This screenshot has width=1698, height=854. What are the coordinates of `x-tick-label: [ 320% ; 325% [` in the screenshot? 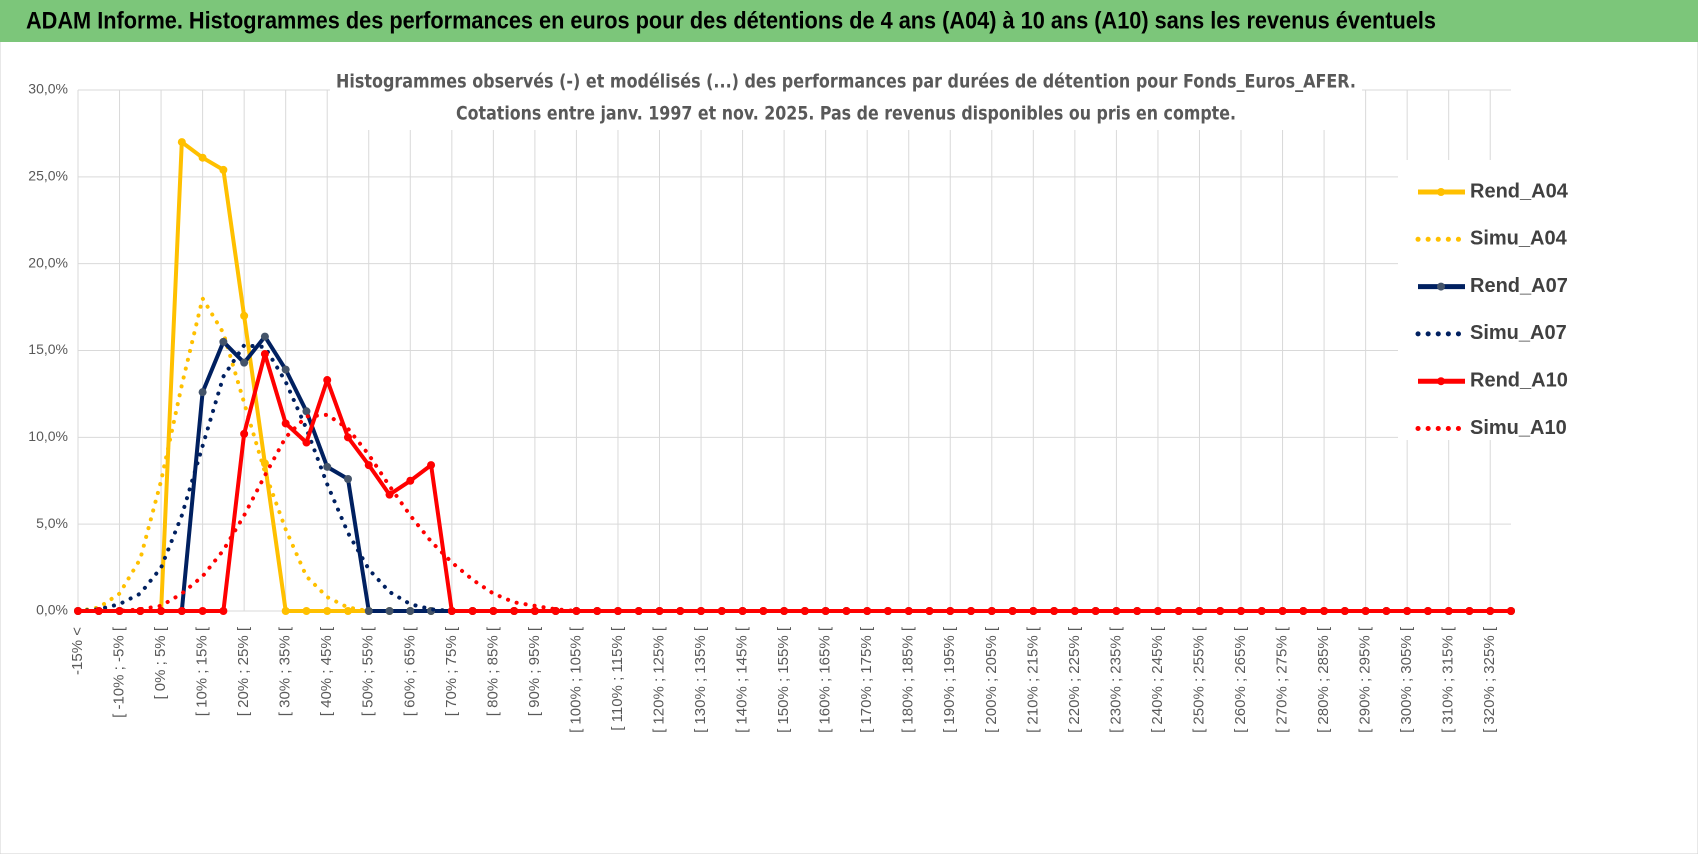 It's located at (1489, 679).